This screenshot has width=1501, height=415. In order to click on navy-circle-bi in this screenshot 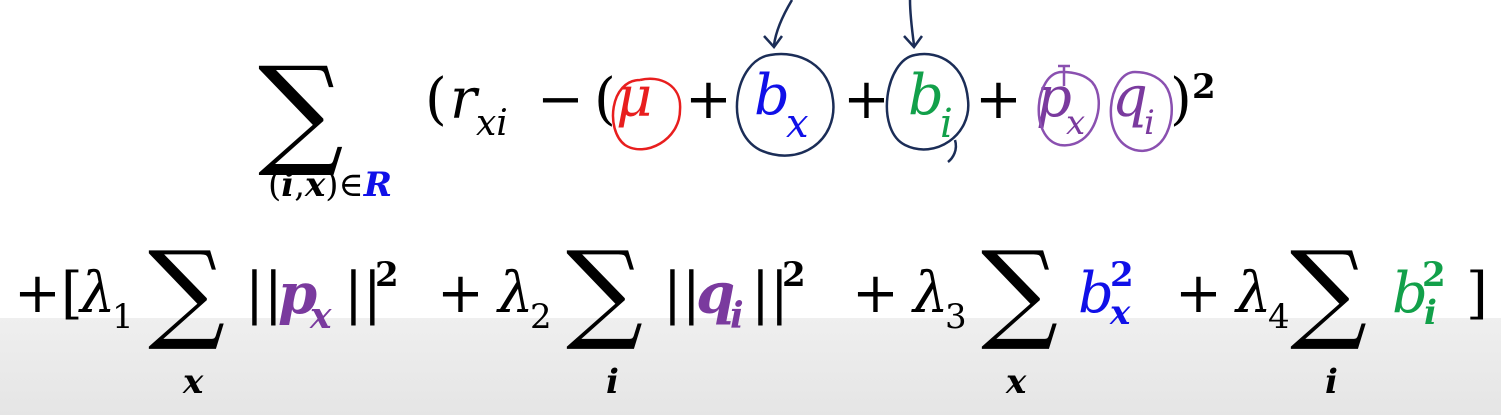, I will do `click(927, 101)`.